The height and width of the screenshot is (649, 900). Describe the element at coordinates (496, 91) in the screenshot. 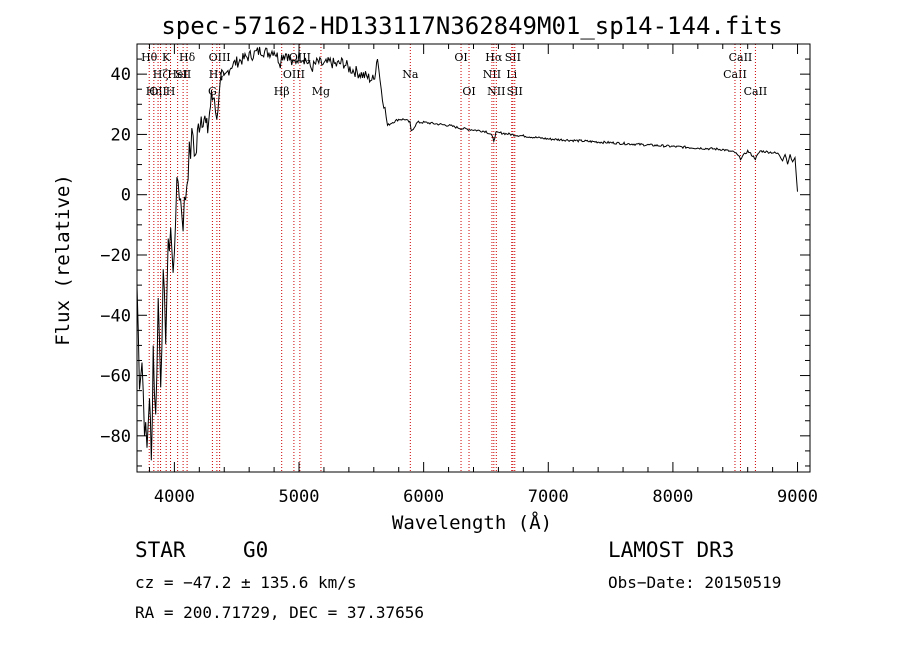

I see `line-label-21: NII` at that location.